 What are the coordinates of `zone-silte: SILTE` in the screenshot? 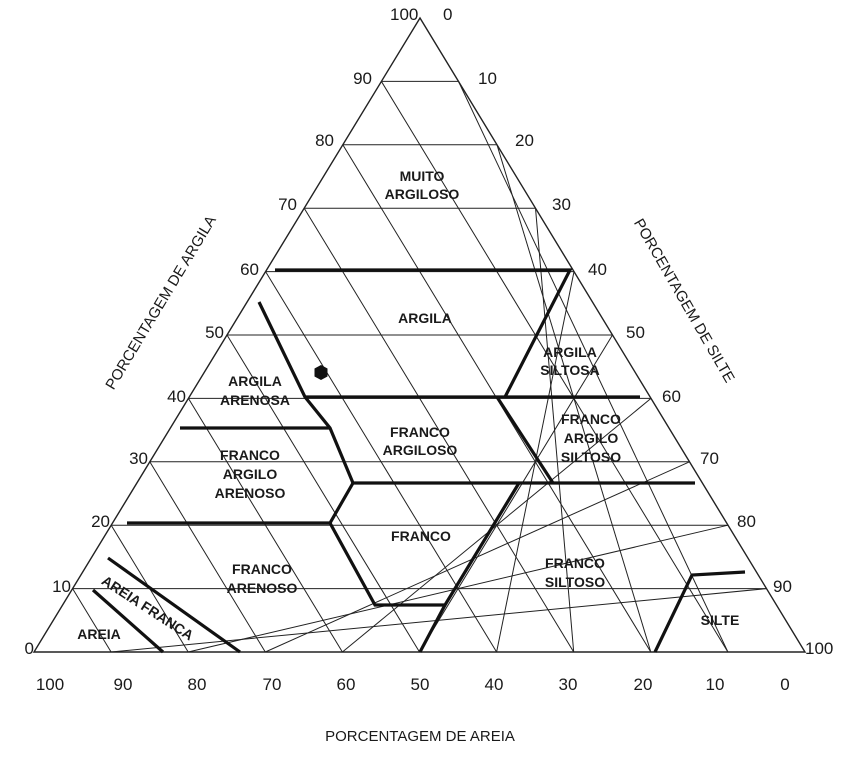 It's located at (720, 620).